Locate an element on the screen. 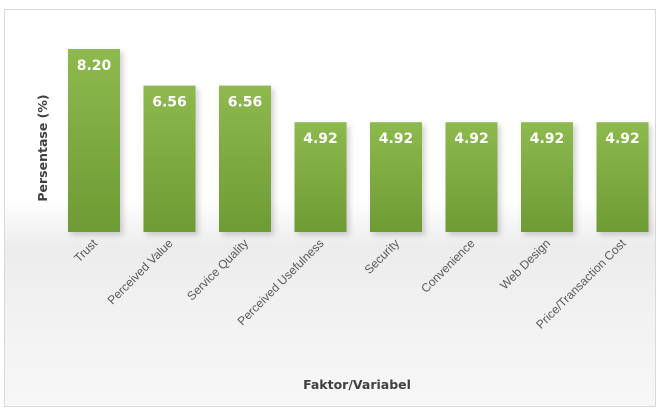 This screenshot has height=412, width=661. data-label-0: 8.20 is located at coordinates (94, 66).